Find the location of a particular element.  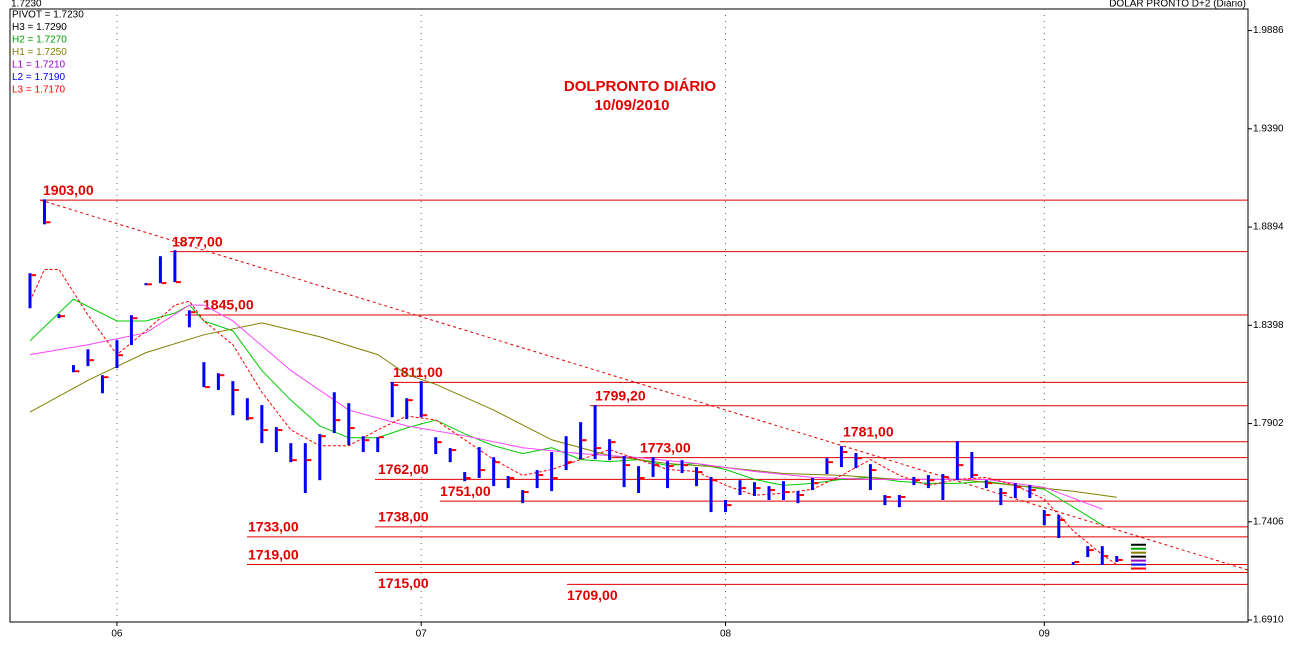

level-label: 1903,00 is located at coordinates (68, 190).